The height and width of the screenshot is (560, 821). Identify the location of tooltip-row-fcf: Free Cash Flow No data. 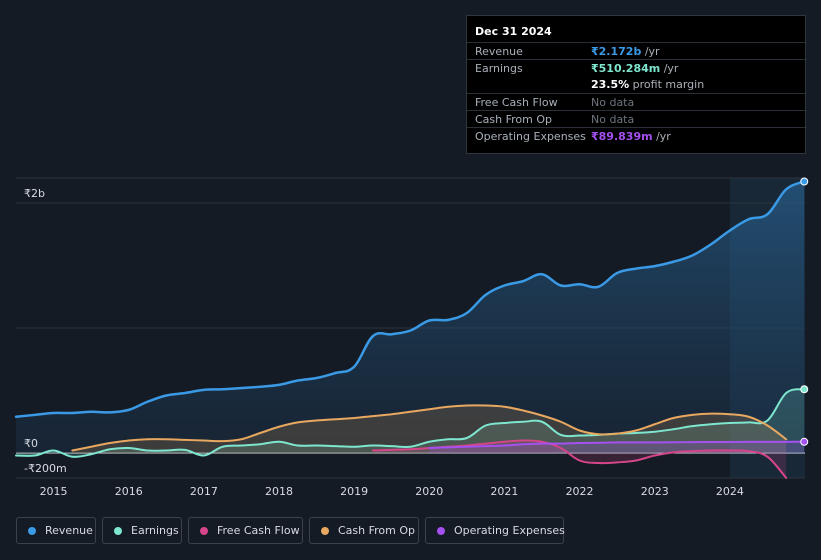
(637, 102).